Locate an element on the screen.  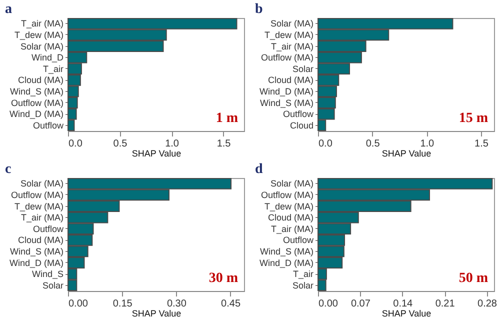
x-tick-label: 0.07 is located at coordinates (360, 304).